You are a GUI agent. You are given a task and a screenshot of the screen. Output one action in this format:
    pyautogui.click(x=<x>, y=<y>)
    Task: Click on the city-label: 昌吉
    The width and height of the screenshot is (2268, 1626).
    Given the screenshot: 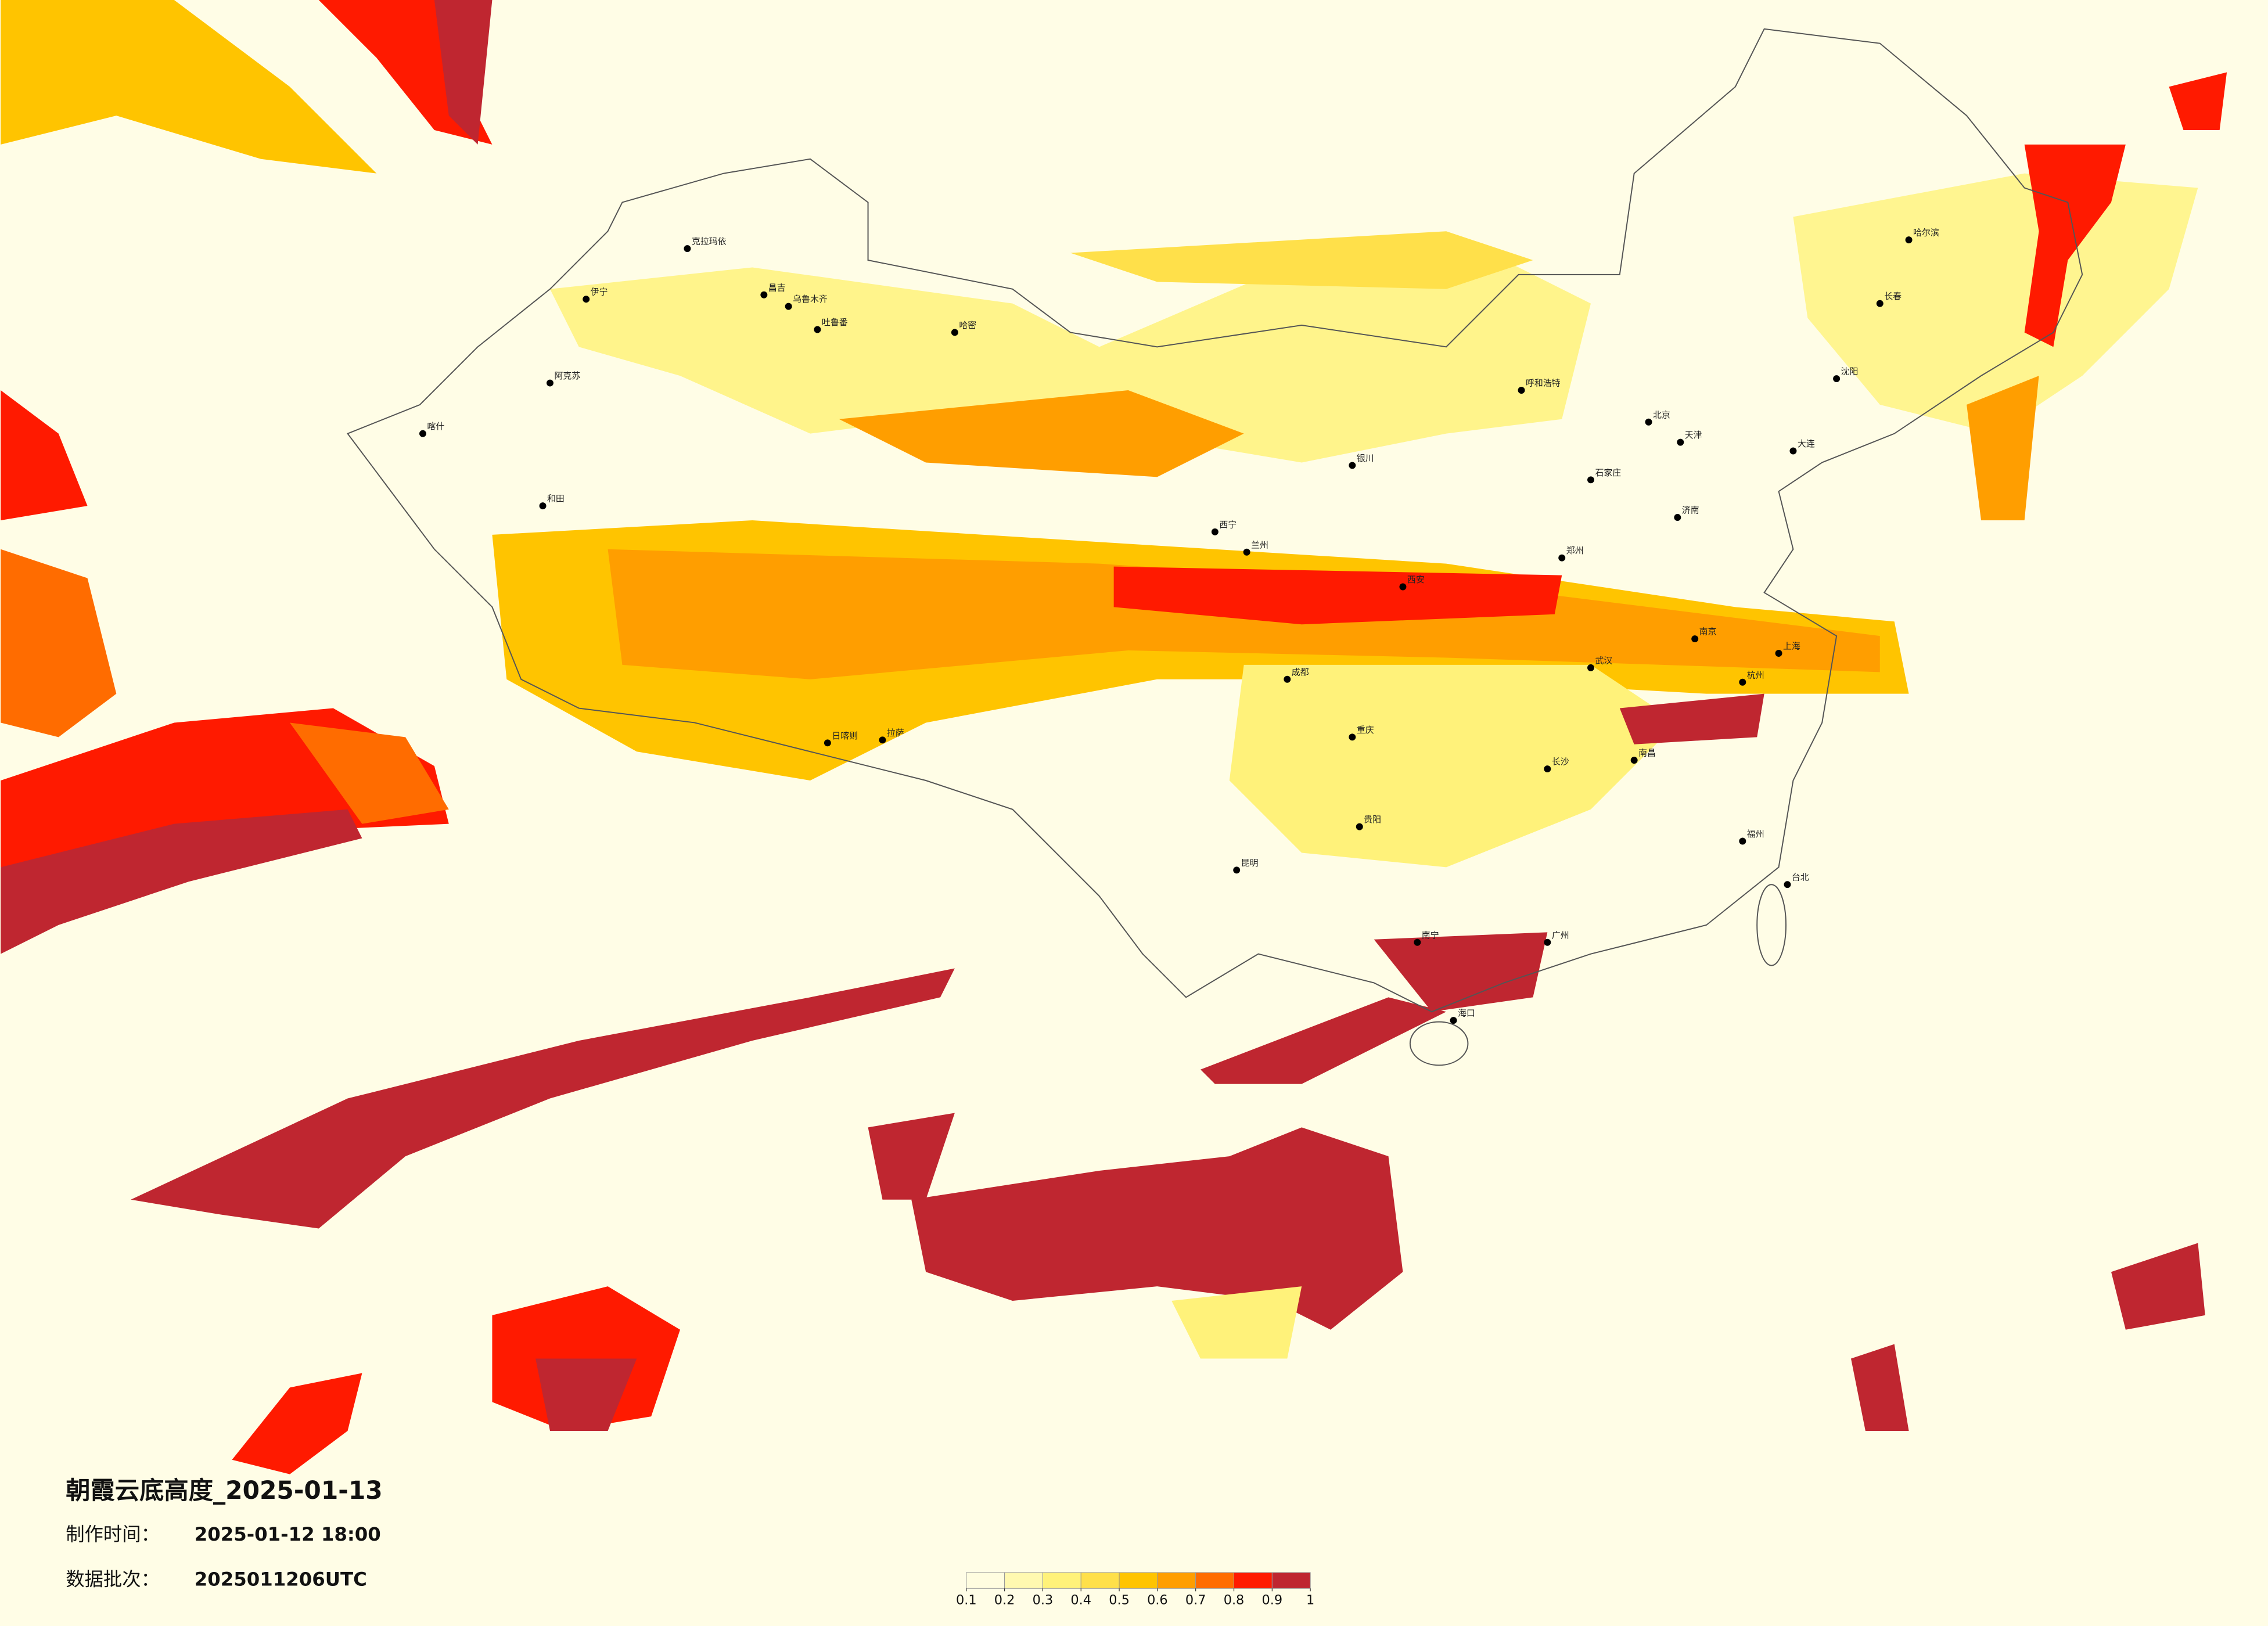 What is the action you would take?
    pyautogui.click(x=777, y=287)
    